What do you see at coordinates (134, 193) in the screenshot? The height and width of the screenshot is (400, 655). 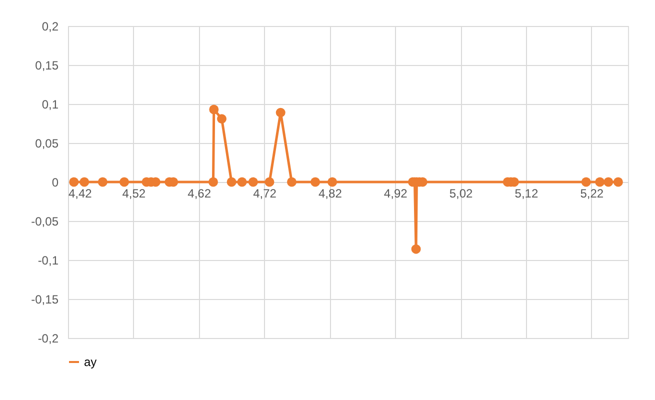 I see `x-tick-label: 4,52` at bounding box center [134, 193].